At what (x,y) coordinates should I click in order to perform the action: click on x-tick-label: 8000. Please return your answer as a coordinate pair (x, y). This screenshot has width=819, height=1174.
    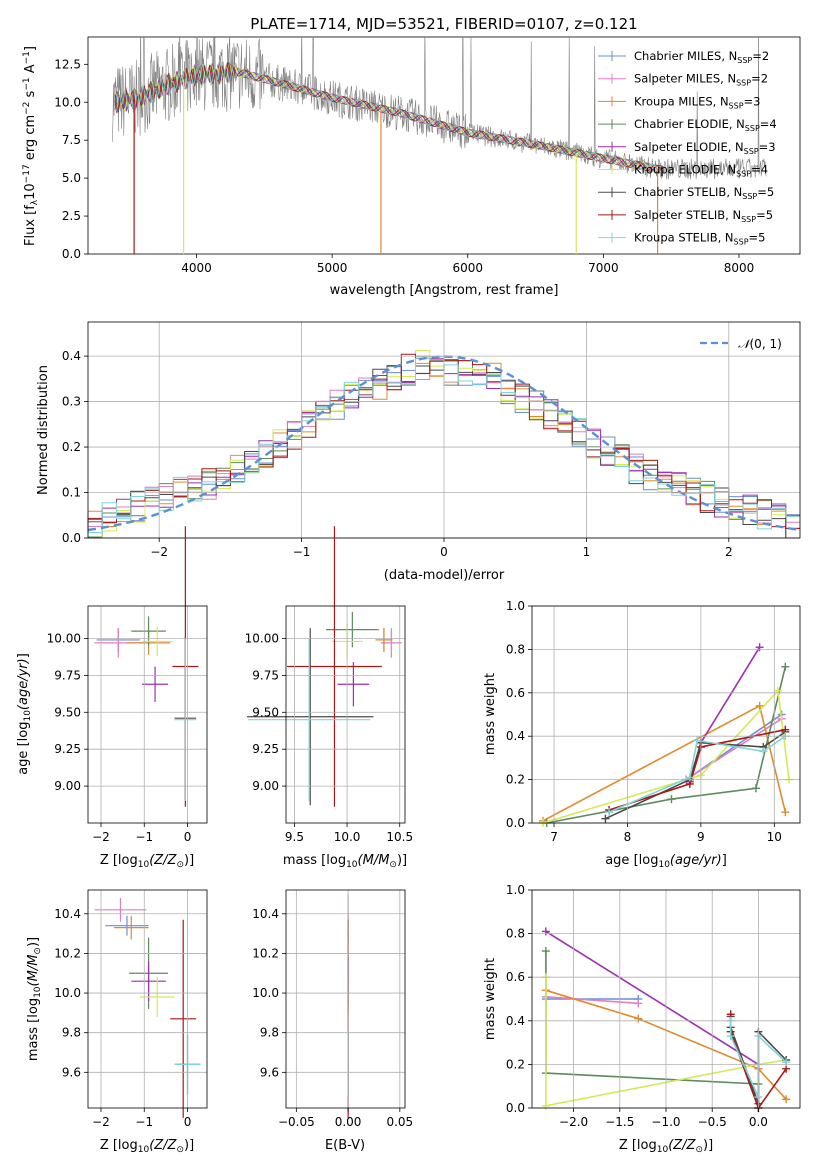
    Looking at the image, I should click on (739, 268).